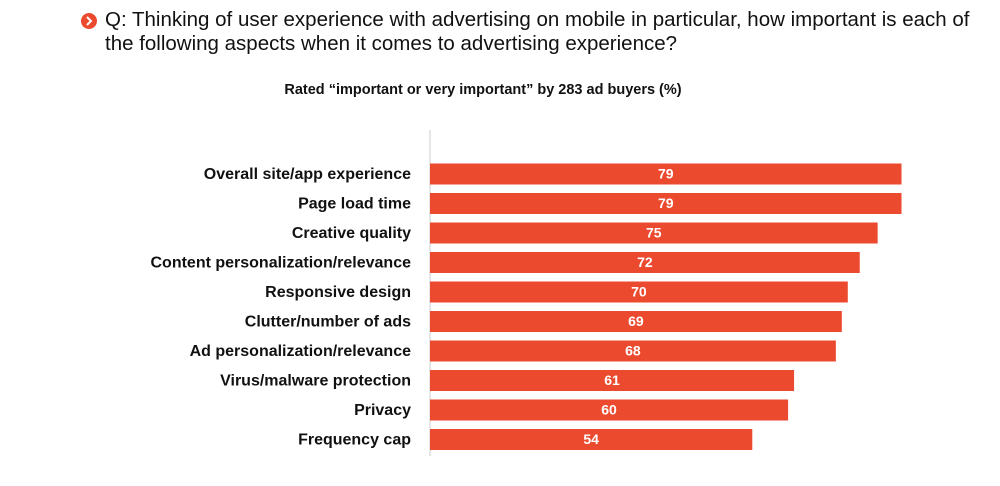 The height and width of the screenshot is (486, 1000). I want to click on value-label: 54, so click(591, 439).